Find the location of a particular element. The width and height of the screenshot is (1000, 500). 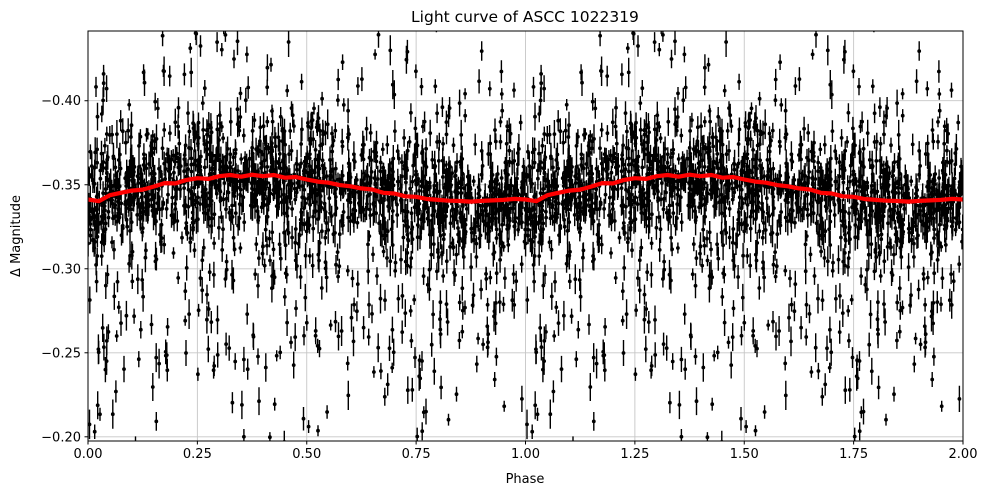

mean-line-layer is located at coordinates (525, 188).